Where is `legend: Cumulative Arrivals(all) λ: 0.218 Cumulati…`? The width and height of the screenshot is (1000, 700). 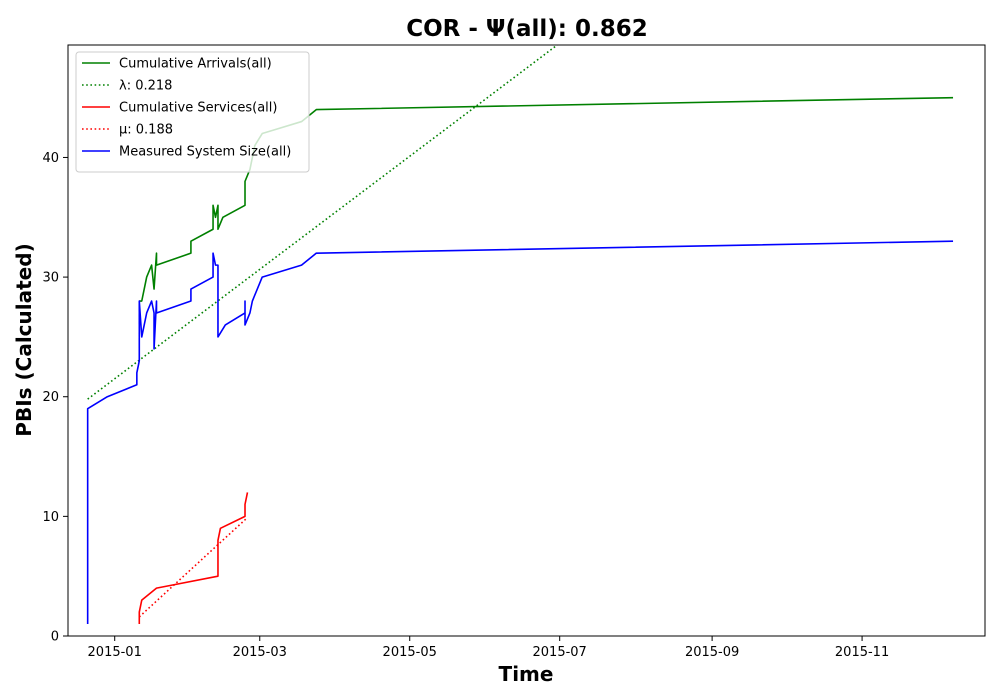 legend: Cumulative Arrivals(all) λ: 0.218 Cumulati… is located at coordinates (192, 112).